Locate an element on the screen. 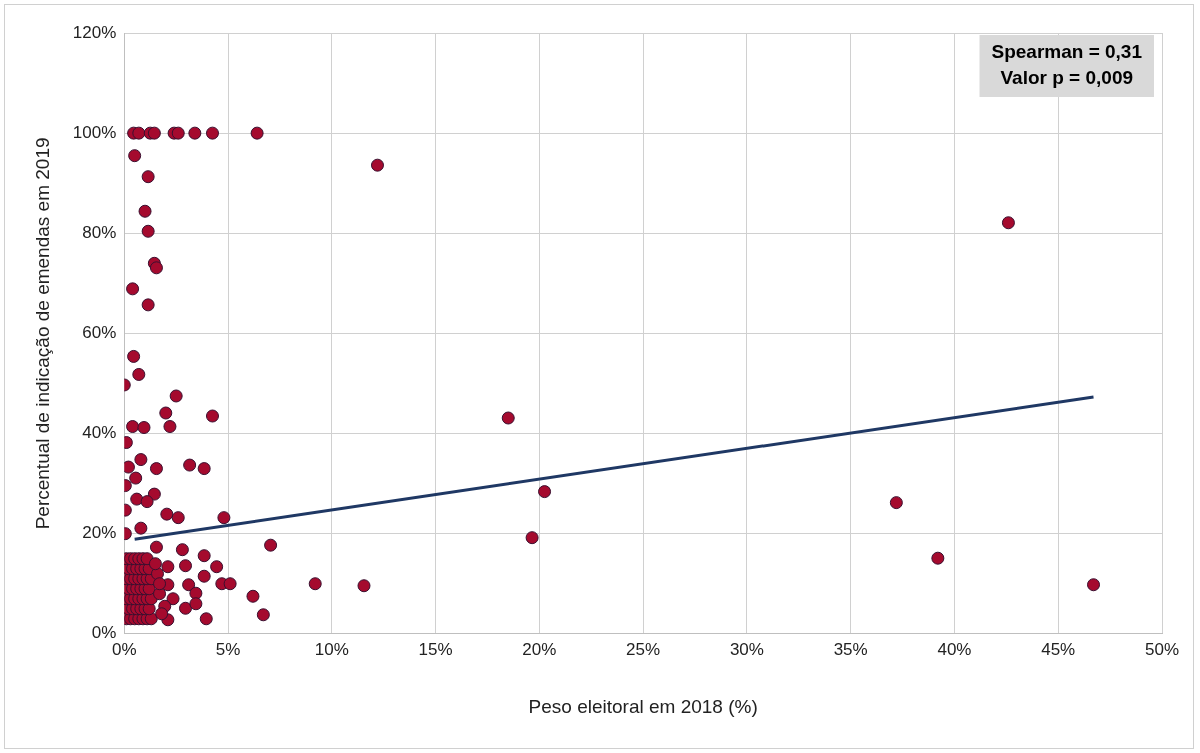  x-axis-title: Peso eleitoral em 2018 (%) is located at coordinates (643, 706).